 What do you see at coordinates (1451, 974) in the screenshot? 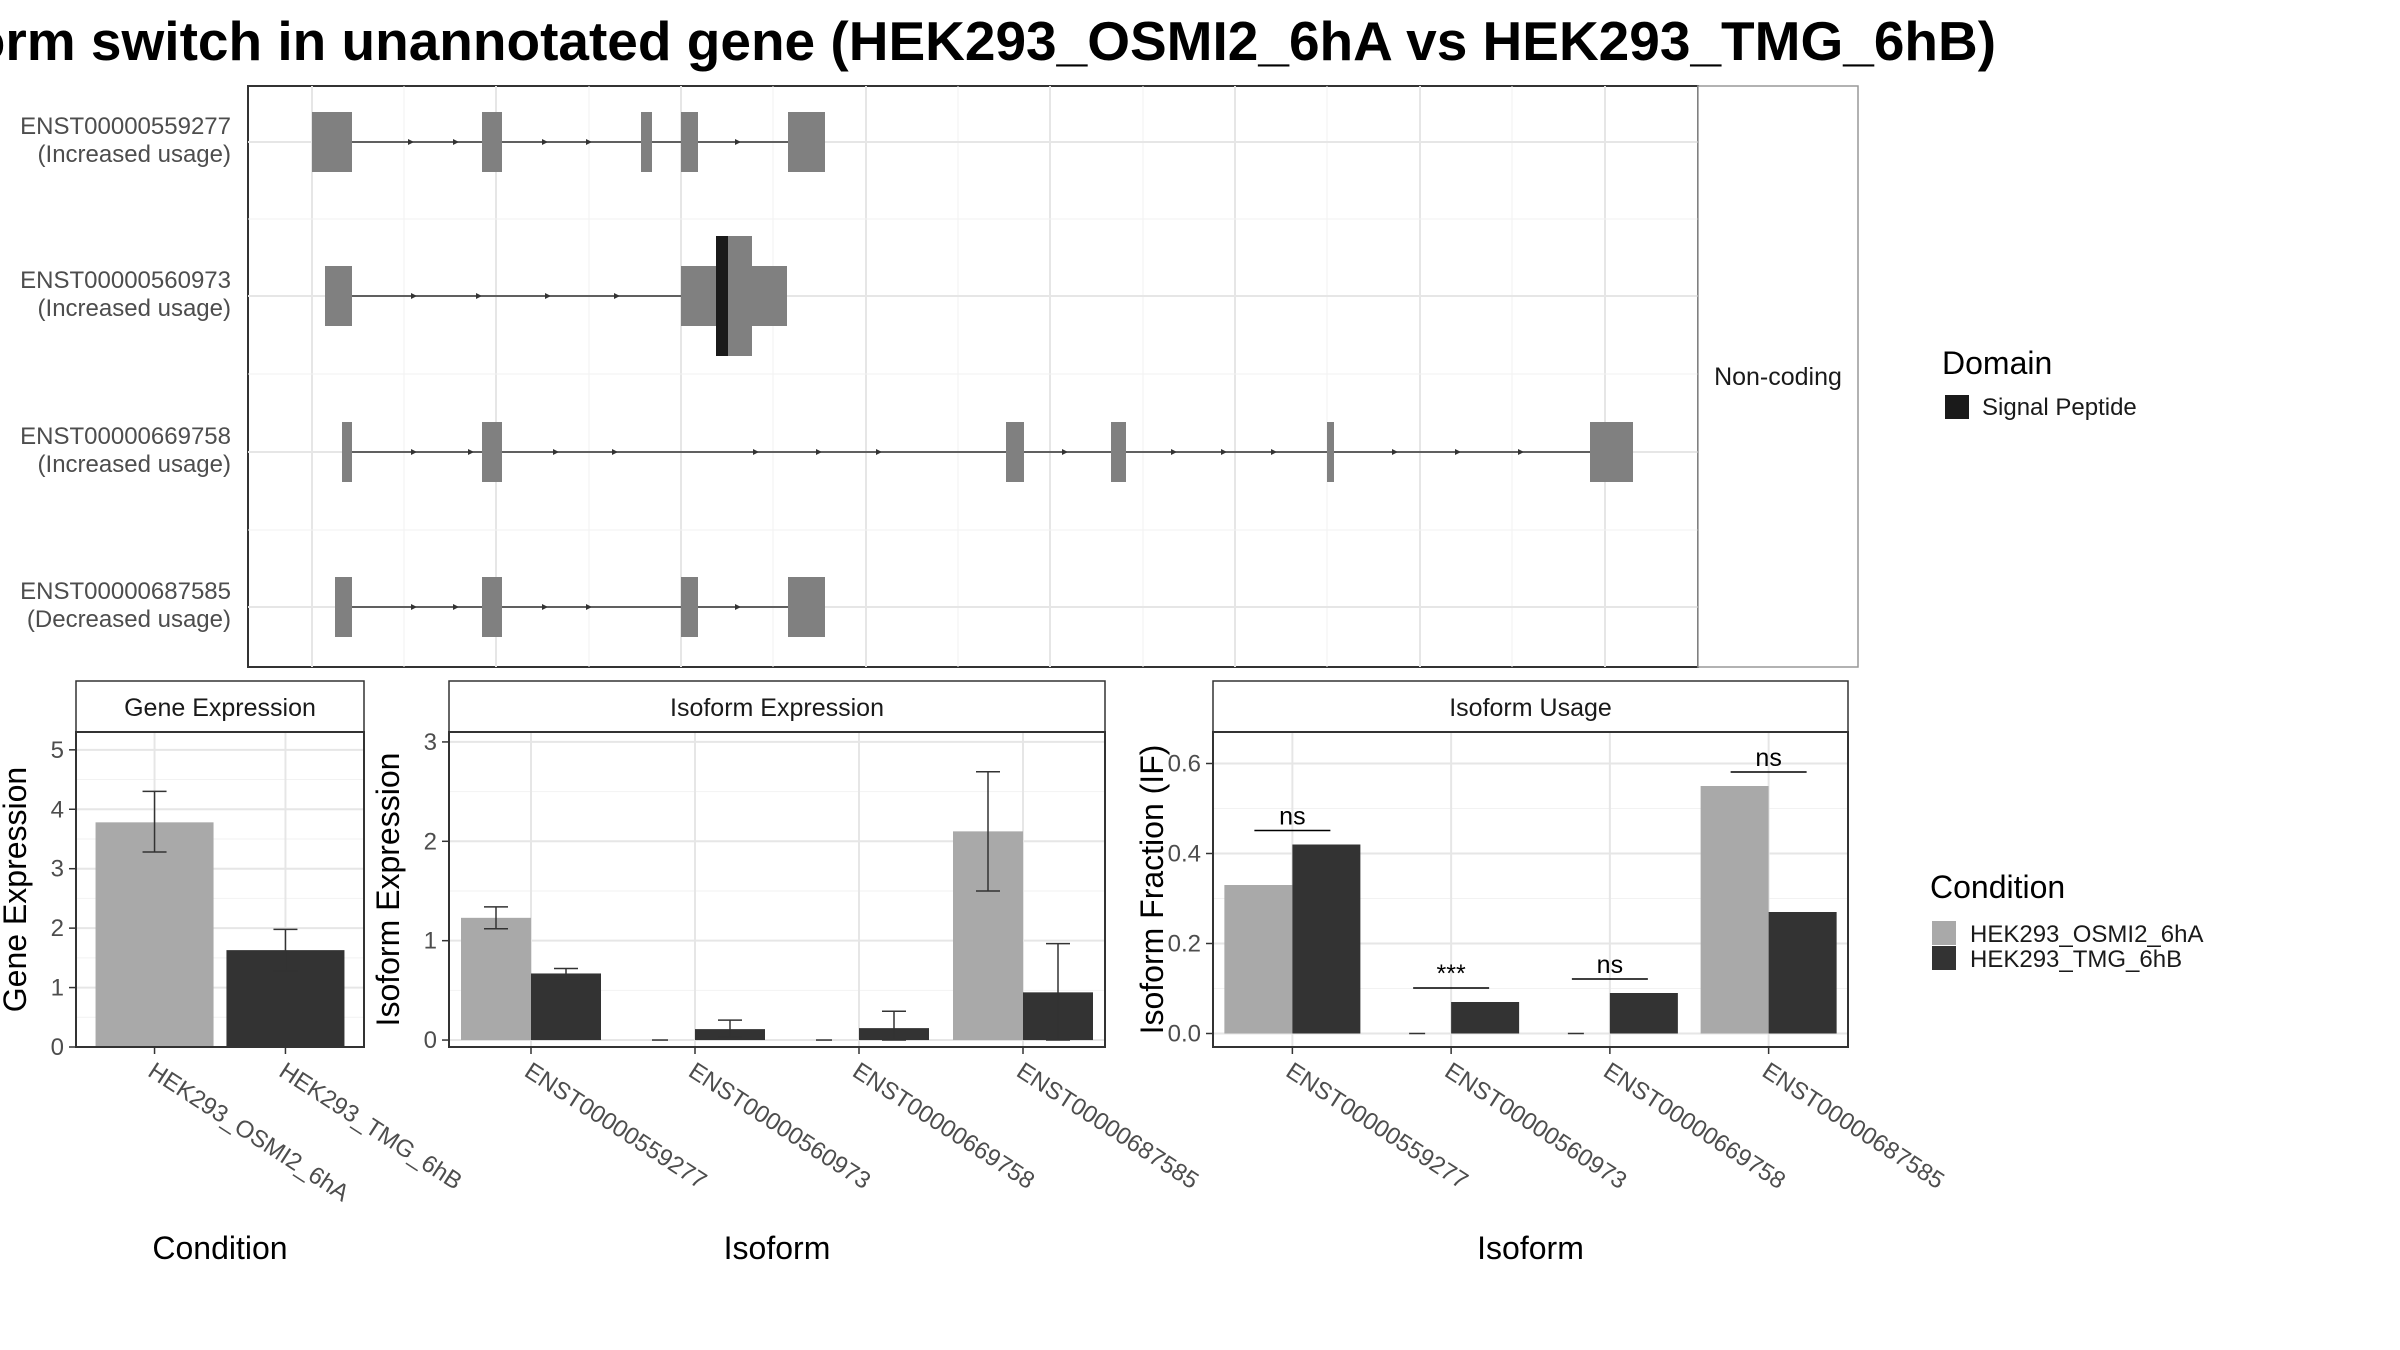
I see `significance-label-1: ***` at bounding box center [1451, 974].